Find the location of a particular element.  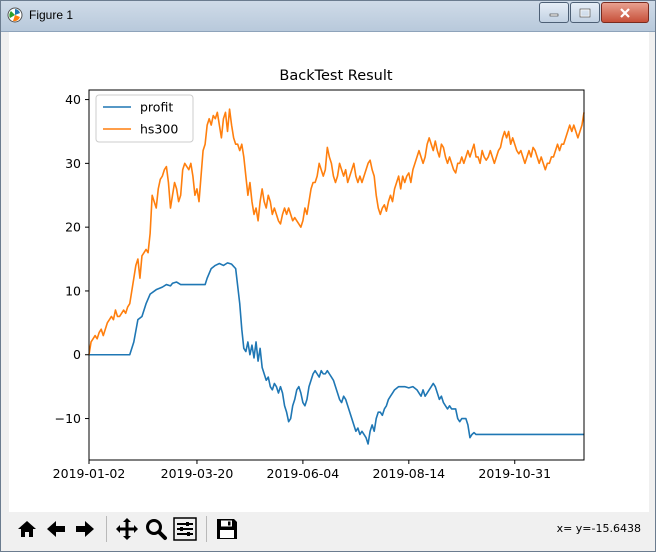

back-icon is located at coordinates (56, 529).